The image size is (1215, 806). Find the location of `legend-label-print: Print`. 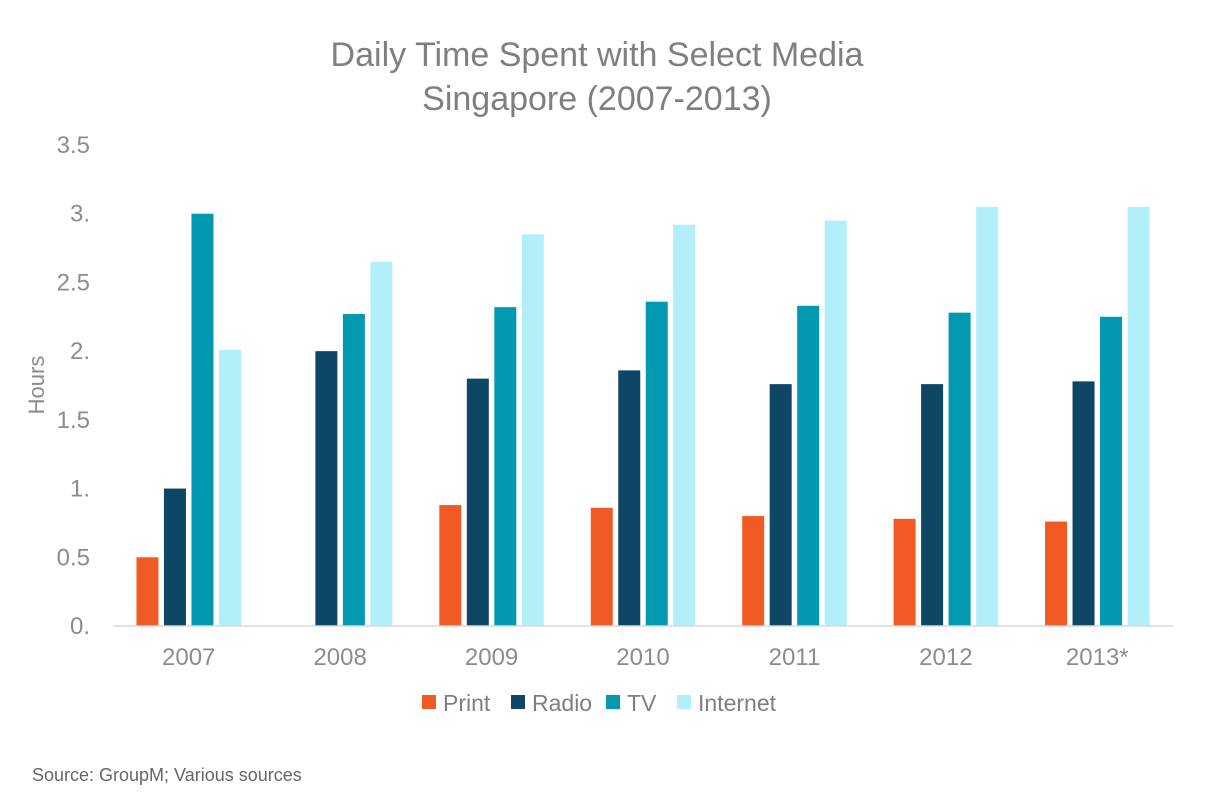

legend-label-print: Print is located at coordinates (467, 703).